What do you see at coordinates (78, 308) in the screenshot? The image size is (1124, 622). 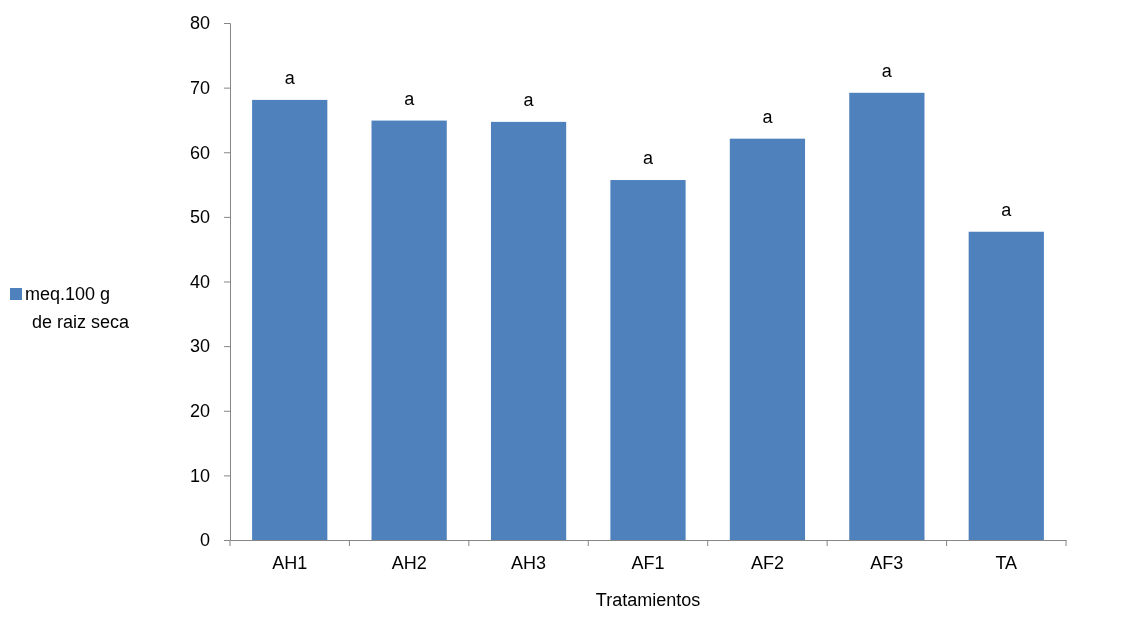 I see `legend-label: meq.100 g de raiz seca` at bounding box center [78, 308].